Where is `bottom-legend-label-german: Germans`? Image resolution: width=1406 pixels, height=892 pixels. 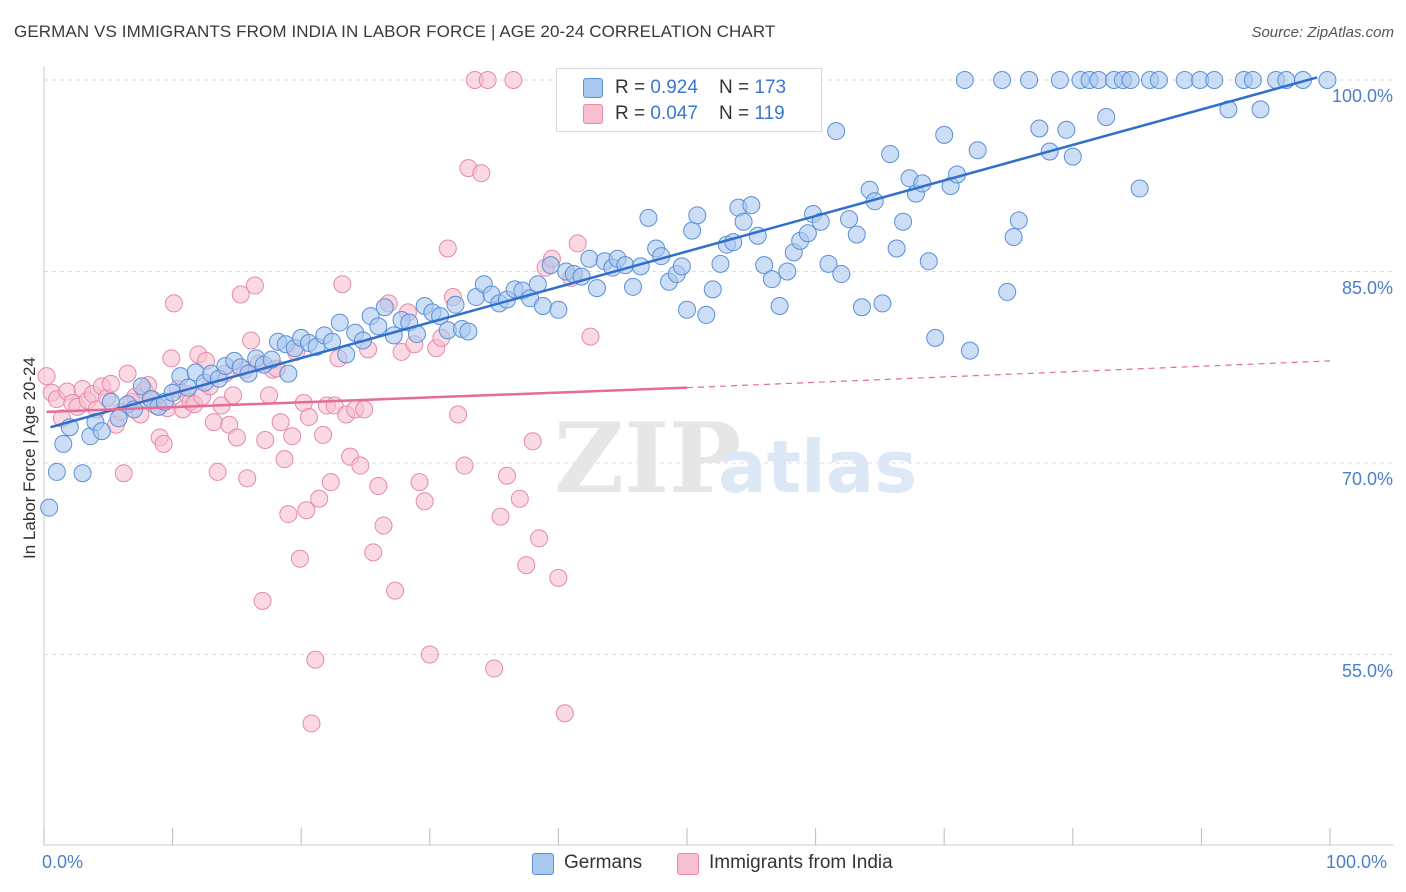
bottom-legend-label-german: Germans is located at coordinates (603, 862).